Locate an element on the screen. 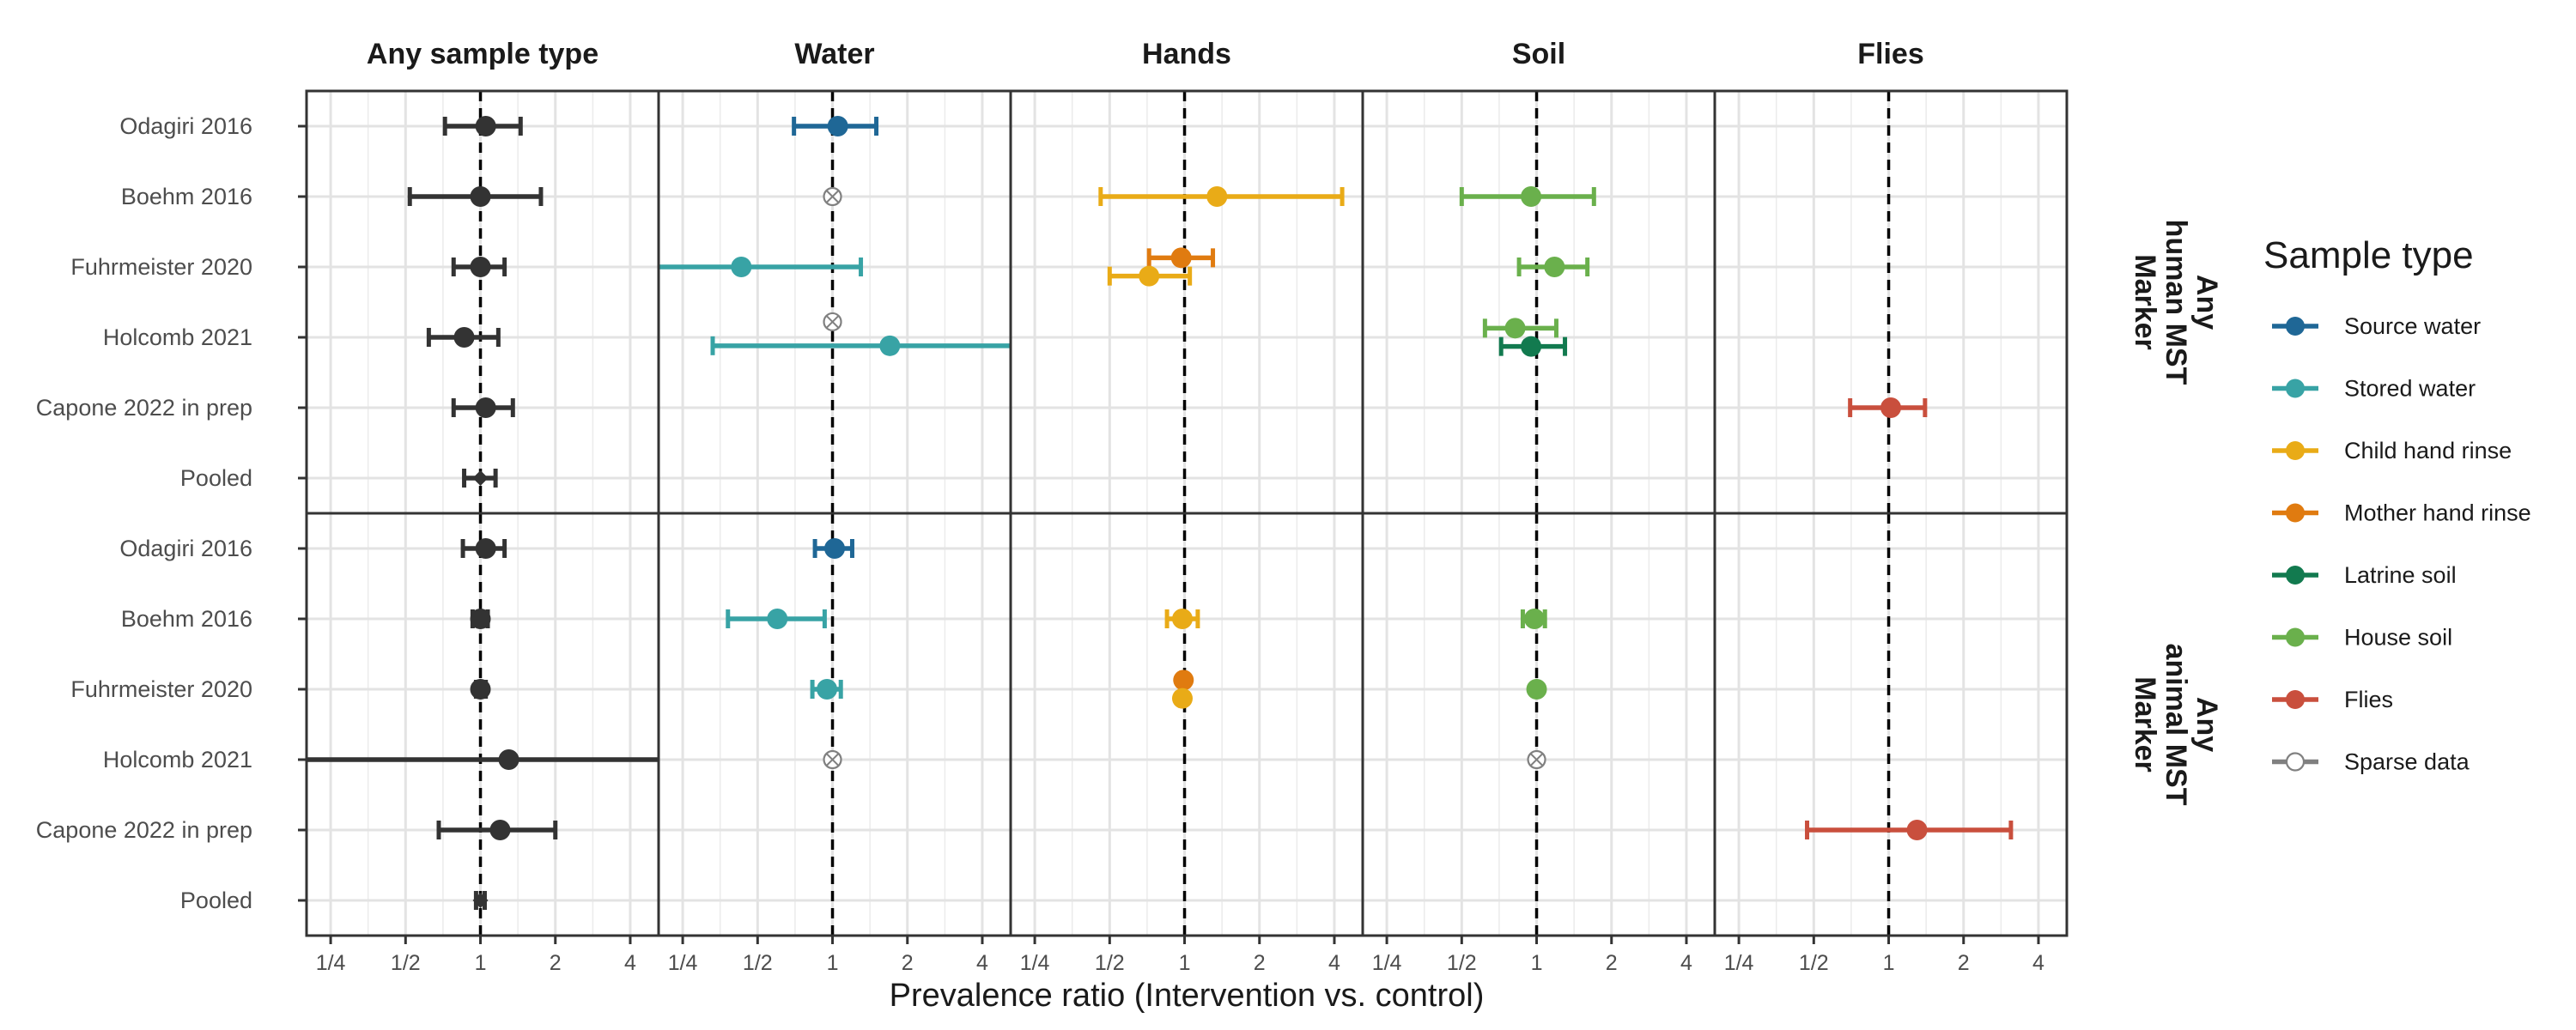 This screenshot has width=2576, height=1030. pooled-estimate-marker is located at coordinates (481, 478).